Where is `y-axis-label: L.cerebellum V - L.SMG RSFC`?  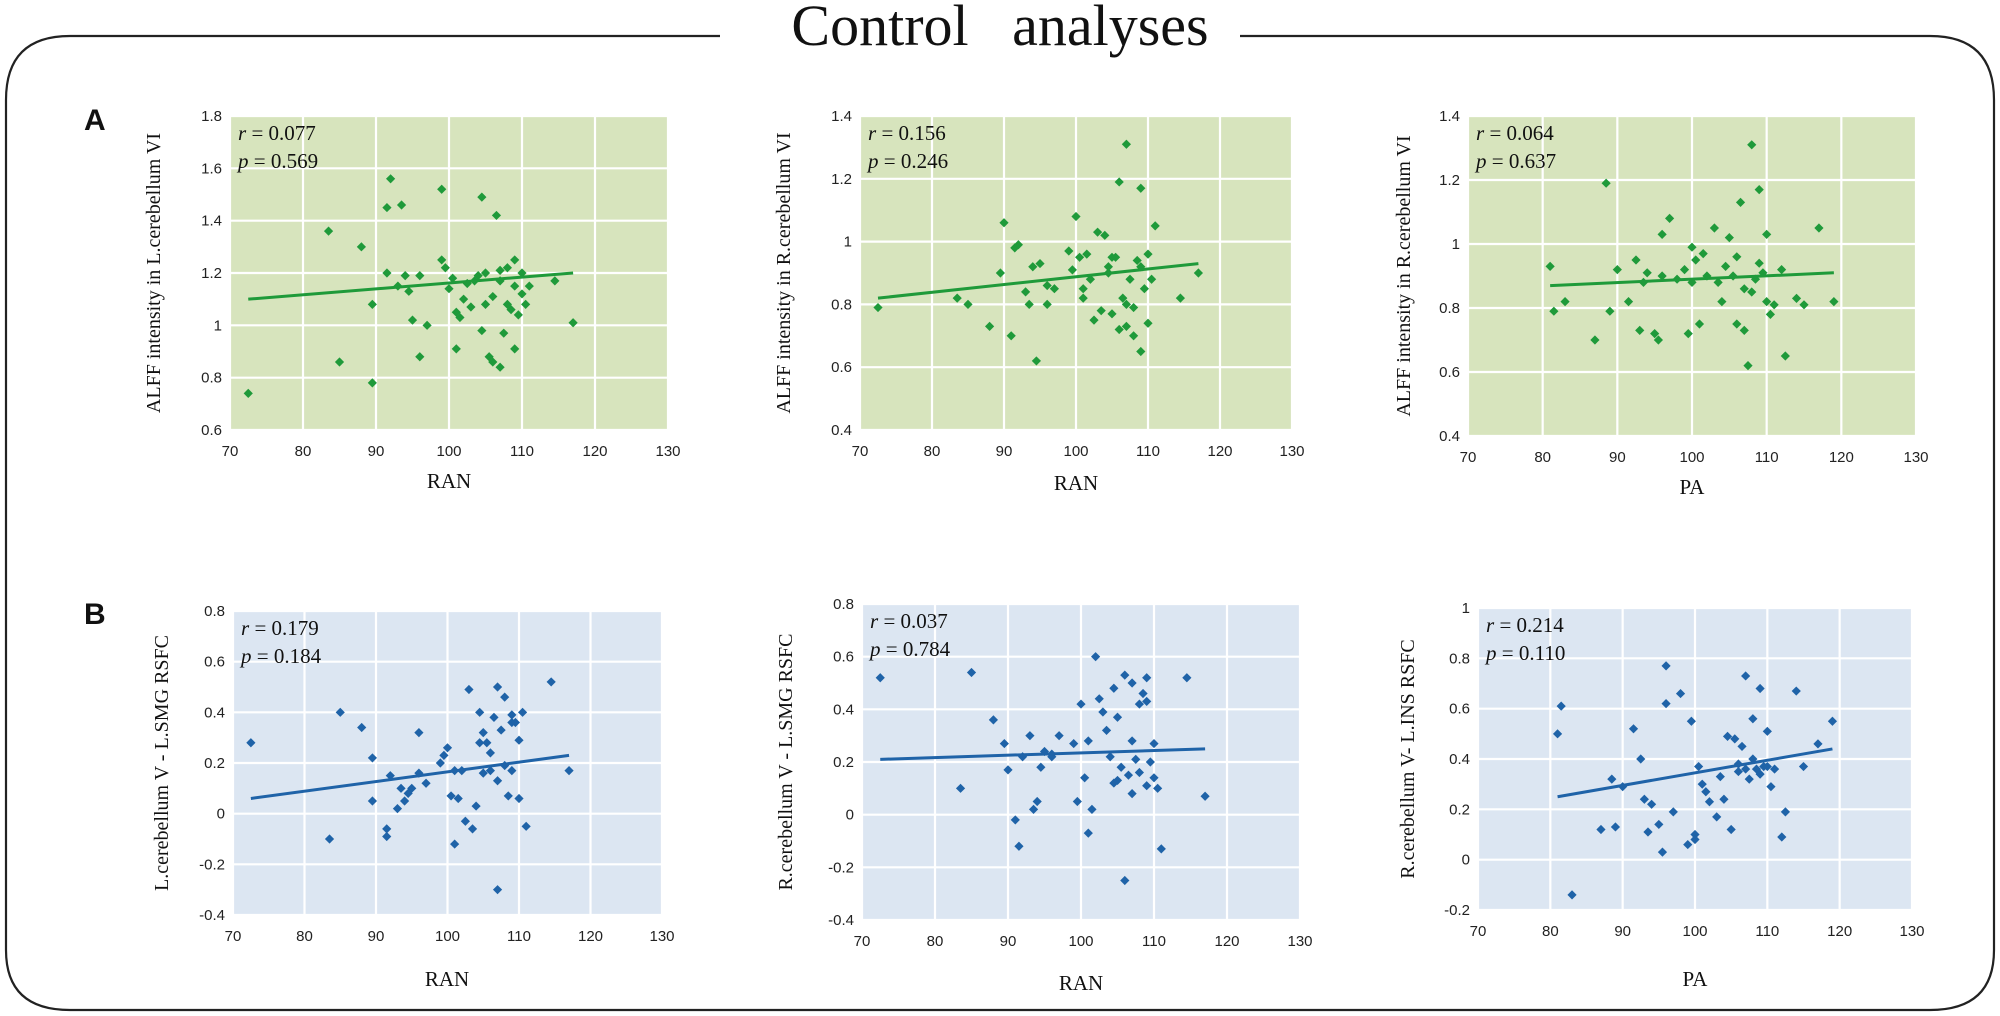
y-axis-label: L.cerebellum V - L.SMG RSFC is located at coordinates (162, 763).